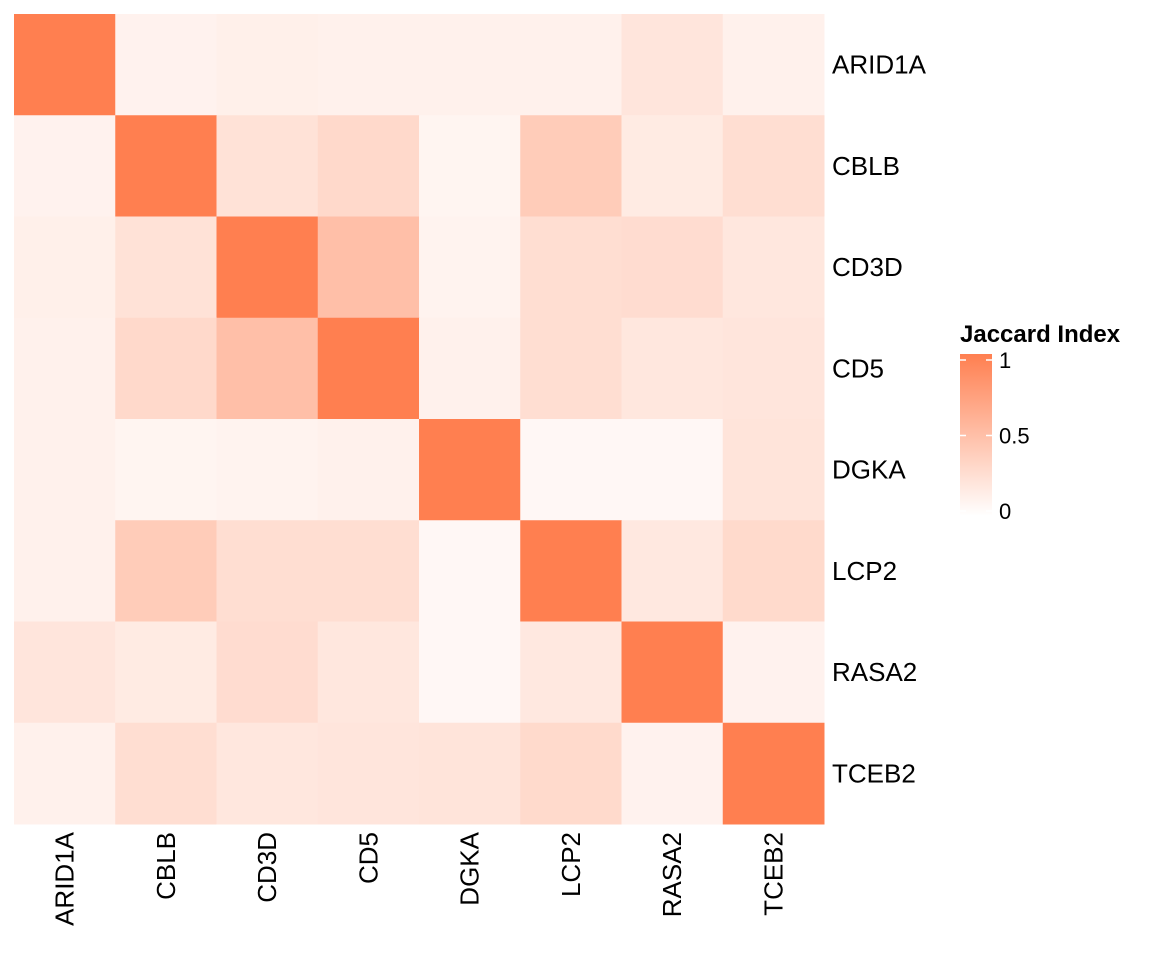 Image resolution: width=1152 pixels, height=960 pixels. I want to click on heatmap-cell-dgka-cd3d, so click(267, 470).